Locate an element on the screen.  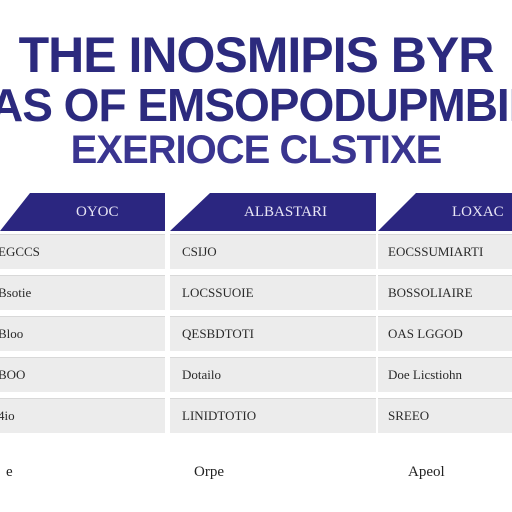
table-cell: SREEO is located at coordinates (445, 415).